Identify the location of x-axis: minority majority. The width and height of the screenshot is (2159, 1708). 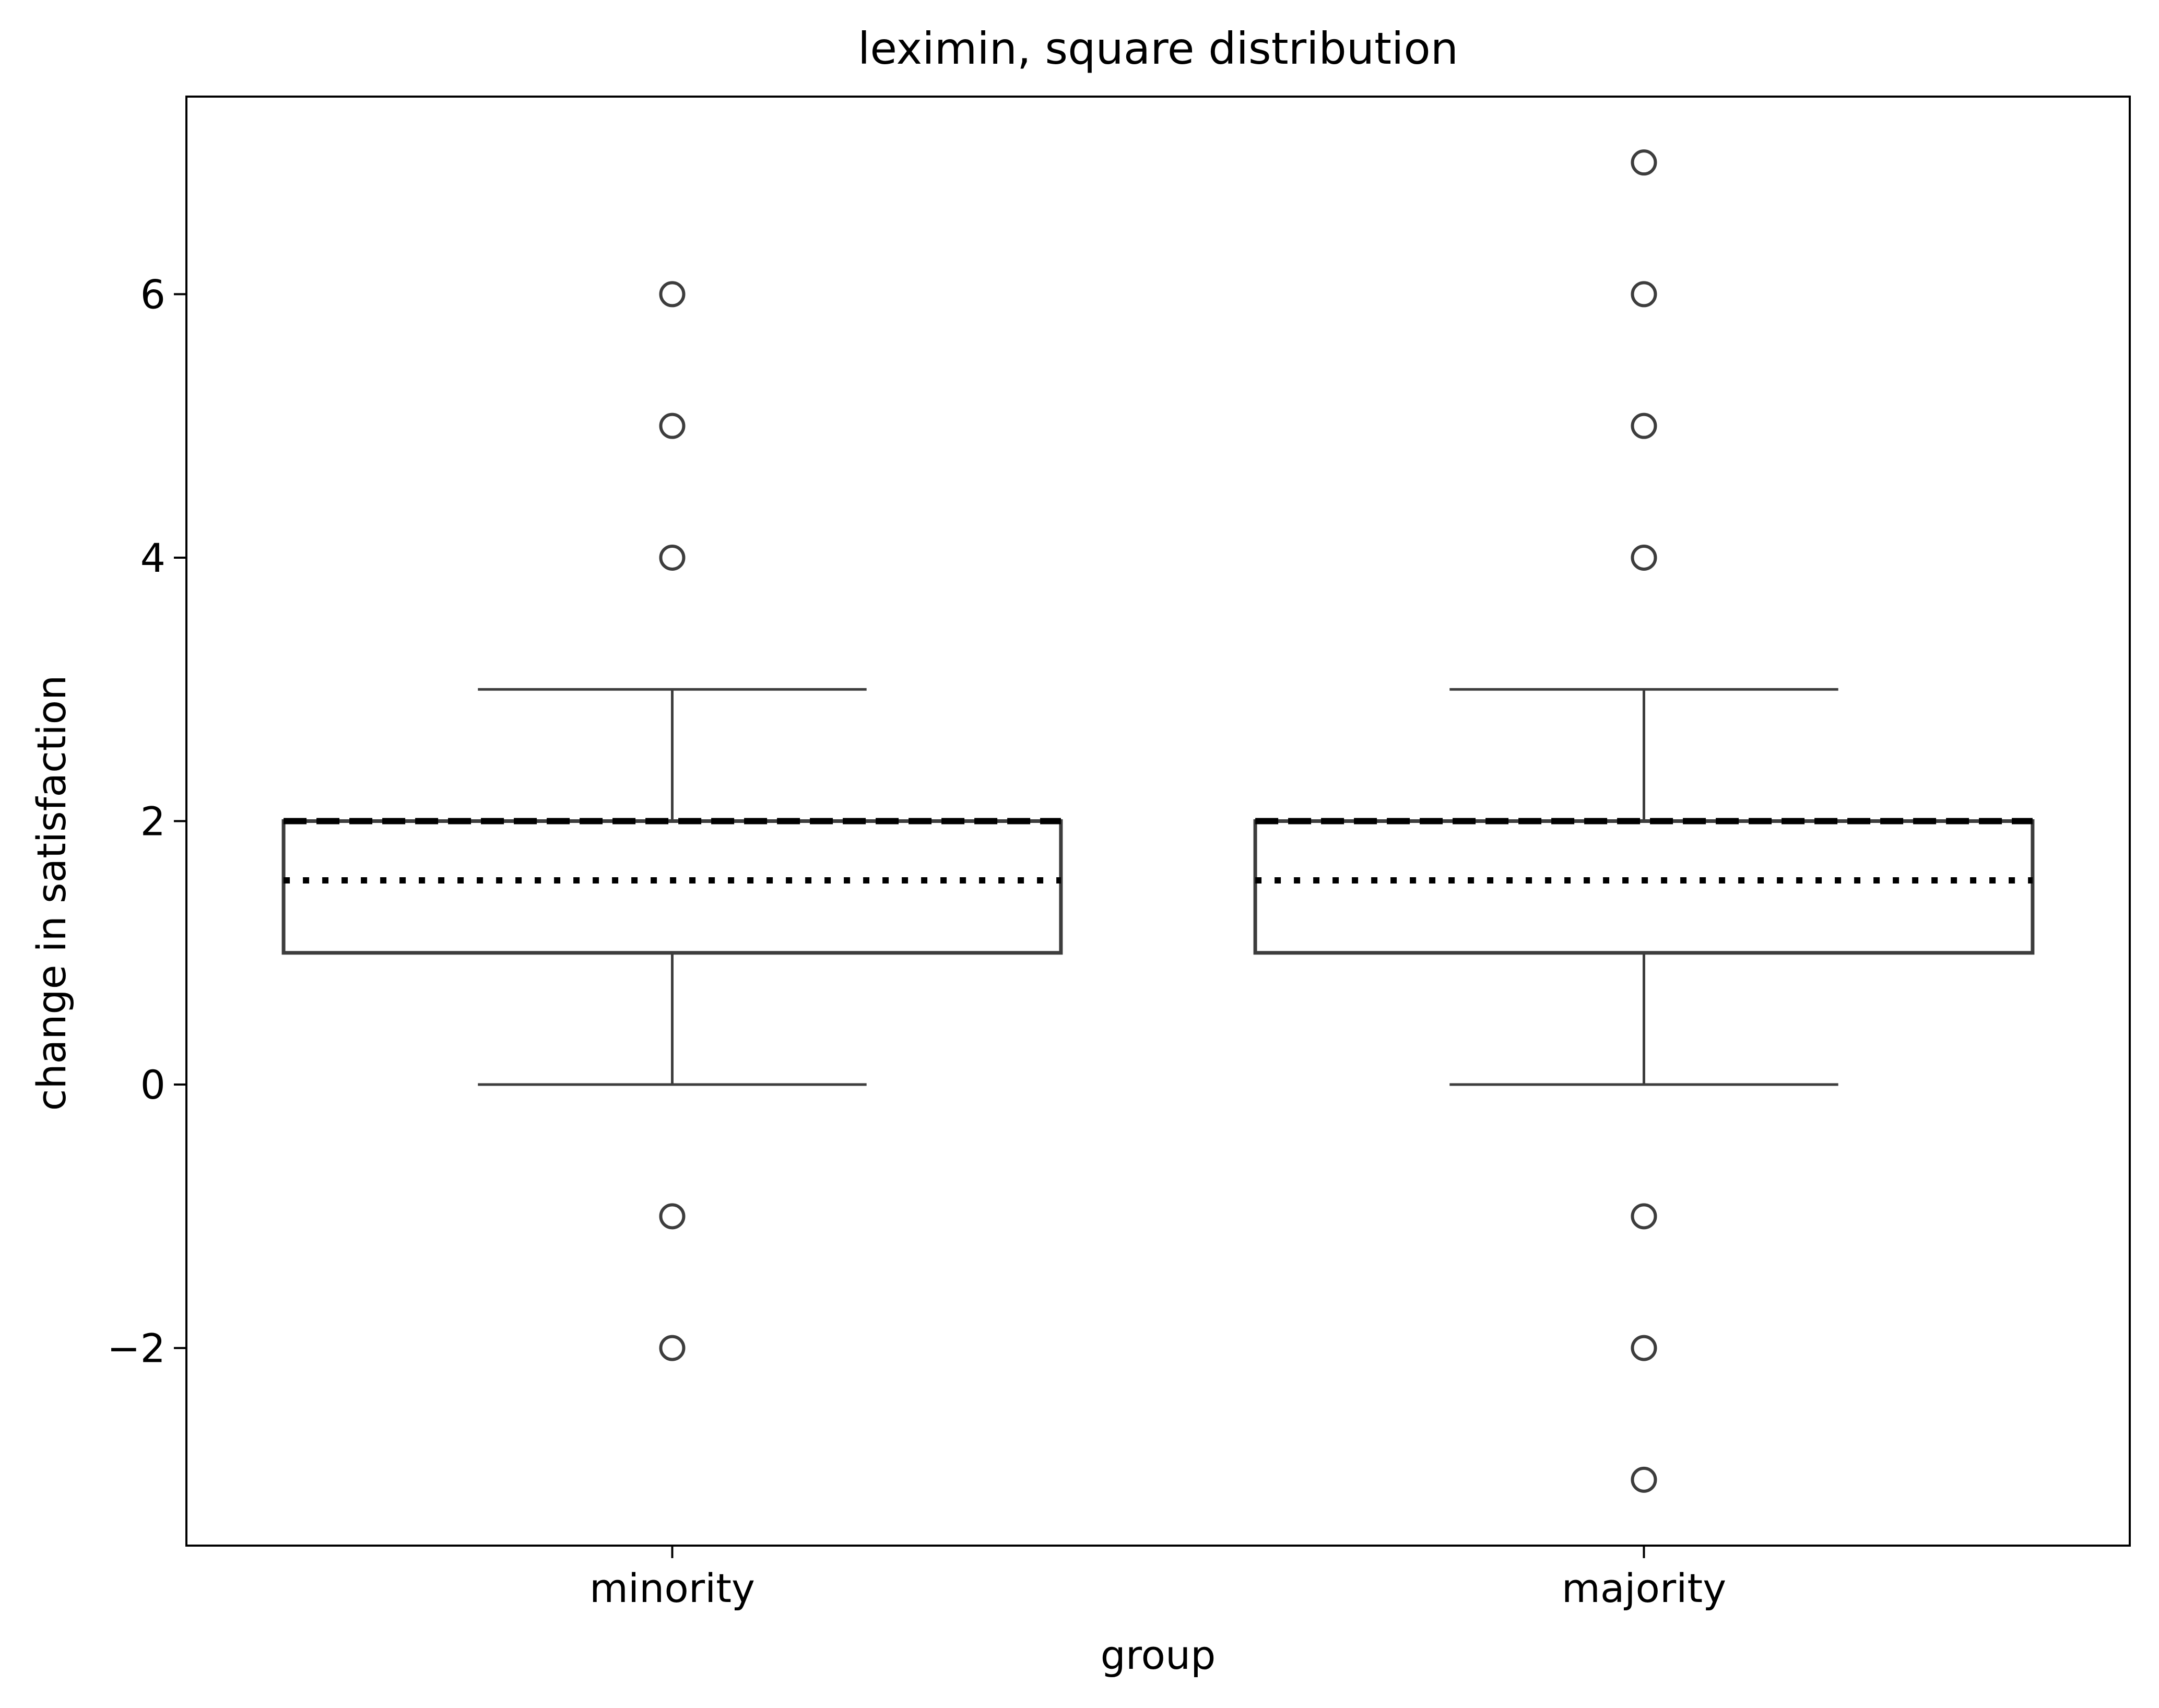
(1157, 1578).